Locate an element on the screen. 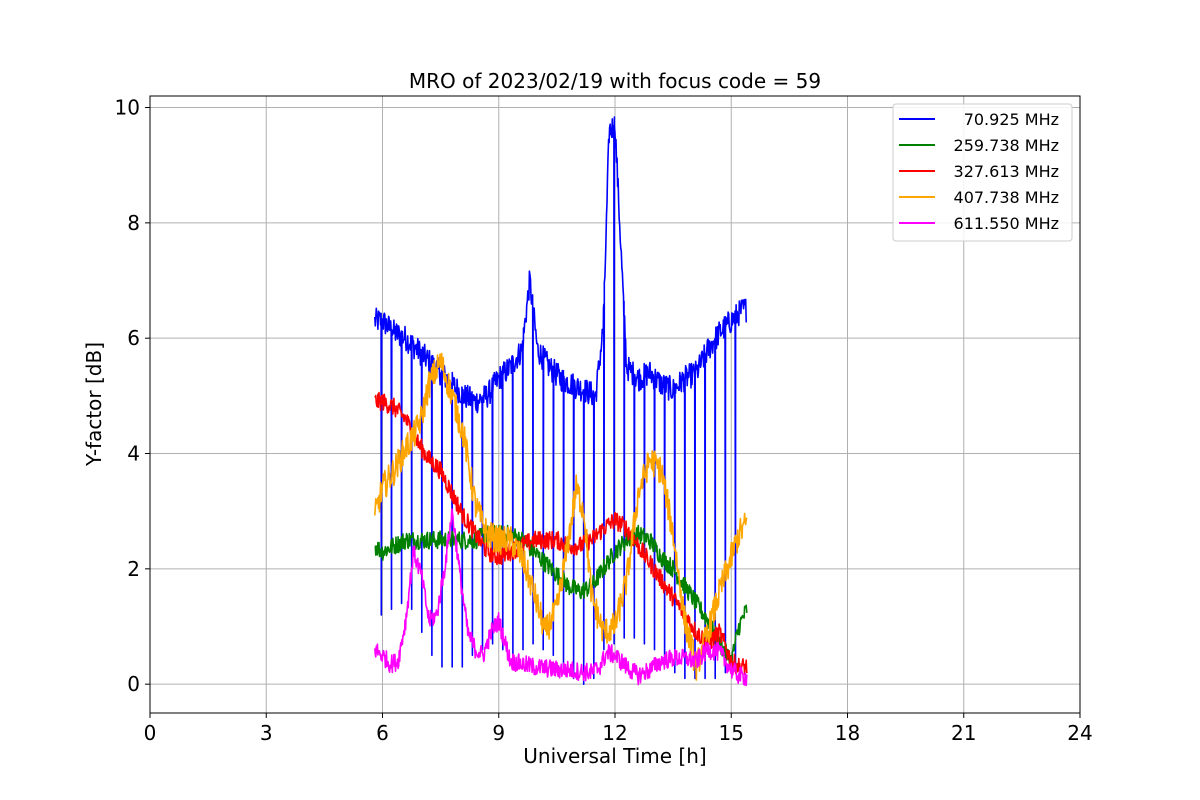 The width and height of the screenshot is (1200, 800). x-axis-ticks: 0 3 6 9 12 15 18 21 24 is located at coordinates (618, 729).